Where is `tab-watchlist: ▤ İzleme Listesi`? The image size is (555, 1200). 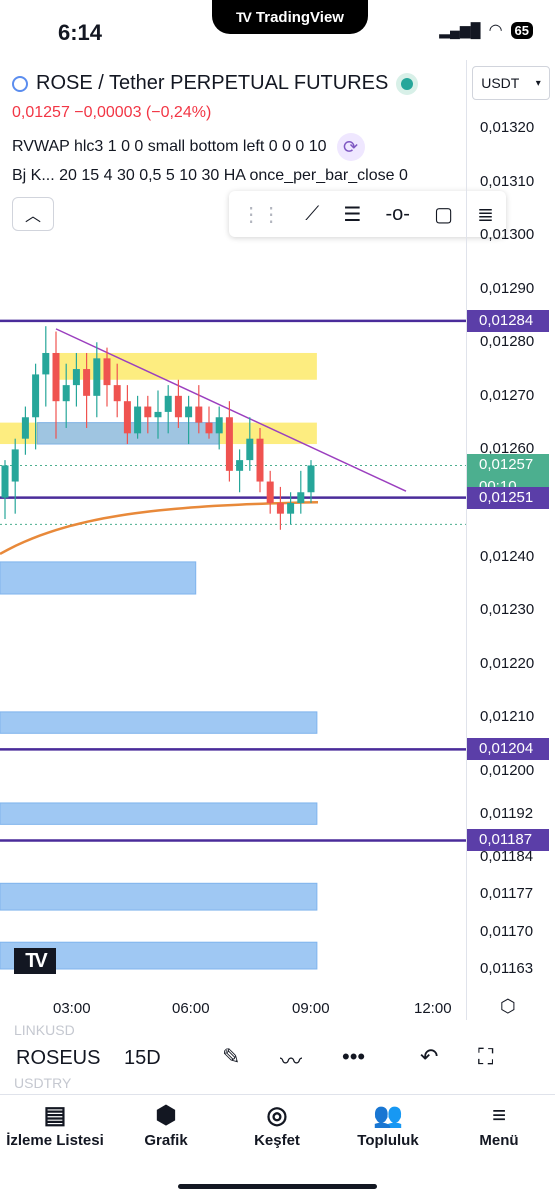
tab-watchlist: ▤ İzleme Listesi is located at coordinates (55, 1124).